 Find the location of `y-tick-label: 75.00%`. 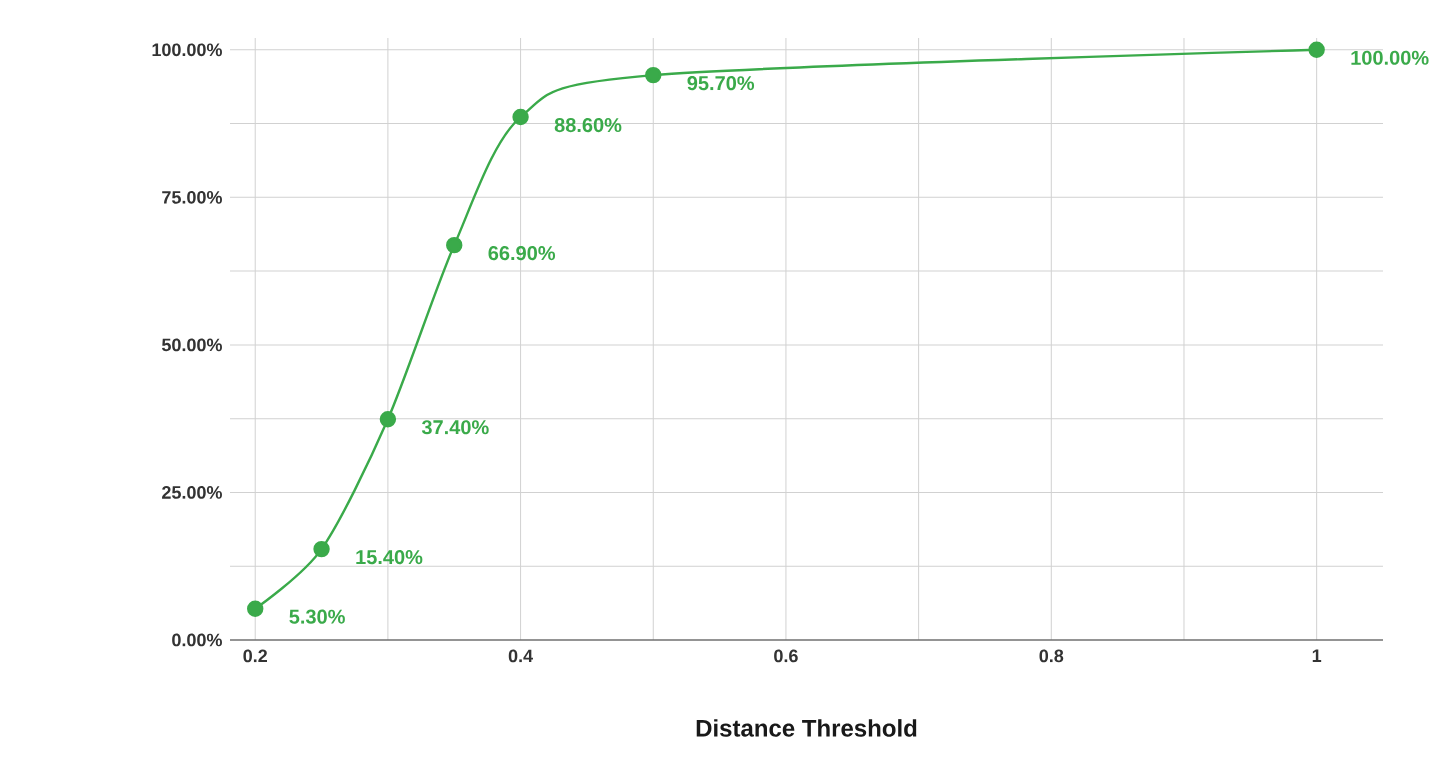

y-tick-label: 75.00% is located at coordinates (192, 197).